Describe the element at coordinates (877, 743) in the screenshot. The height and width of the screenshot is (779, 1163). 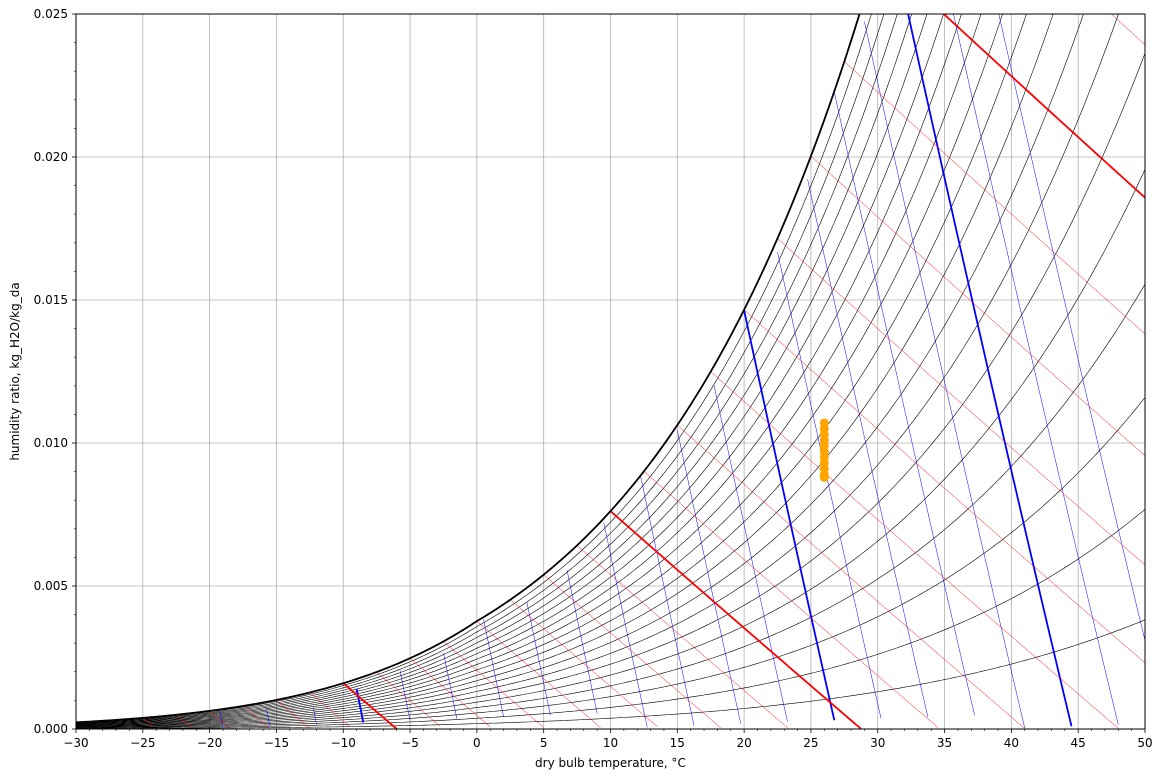
I see `x-tick-label: 30` at that location.